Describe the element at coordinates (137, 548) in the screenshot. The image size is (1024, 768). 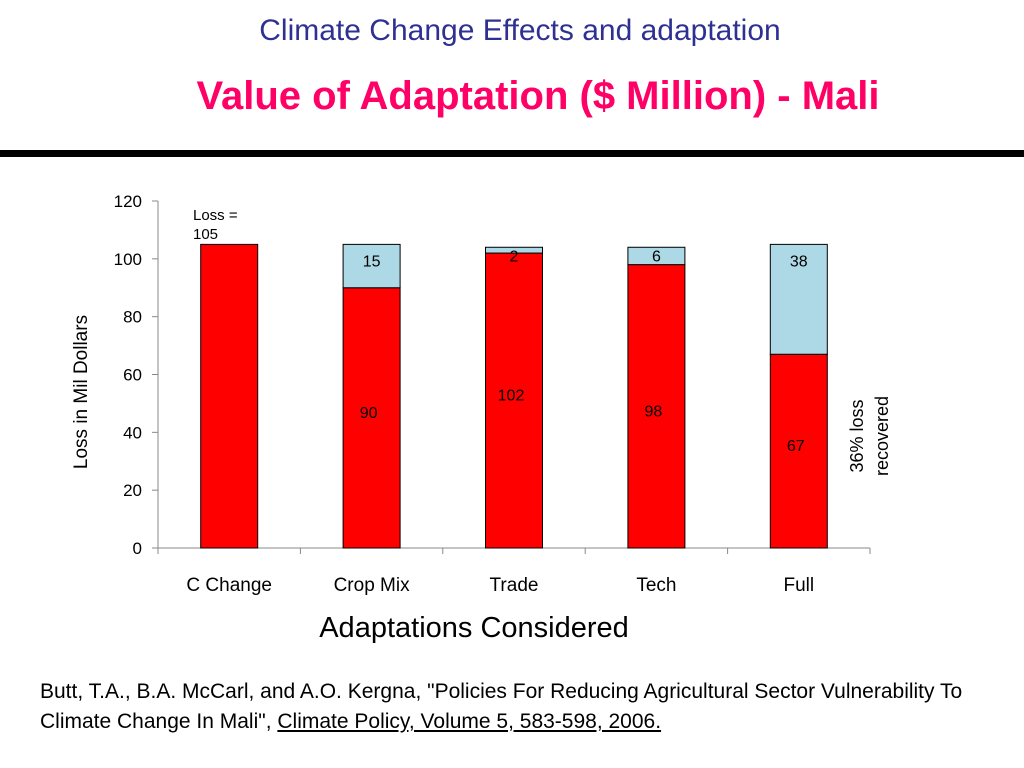
I see `y-tick-label: 0` at that location.